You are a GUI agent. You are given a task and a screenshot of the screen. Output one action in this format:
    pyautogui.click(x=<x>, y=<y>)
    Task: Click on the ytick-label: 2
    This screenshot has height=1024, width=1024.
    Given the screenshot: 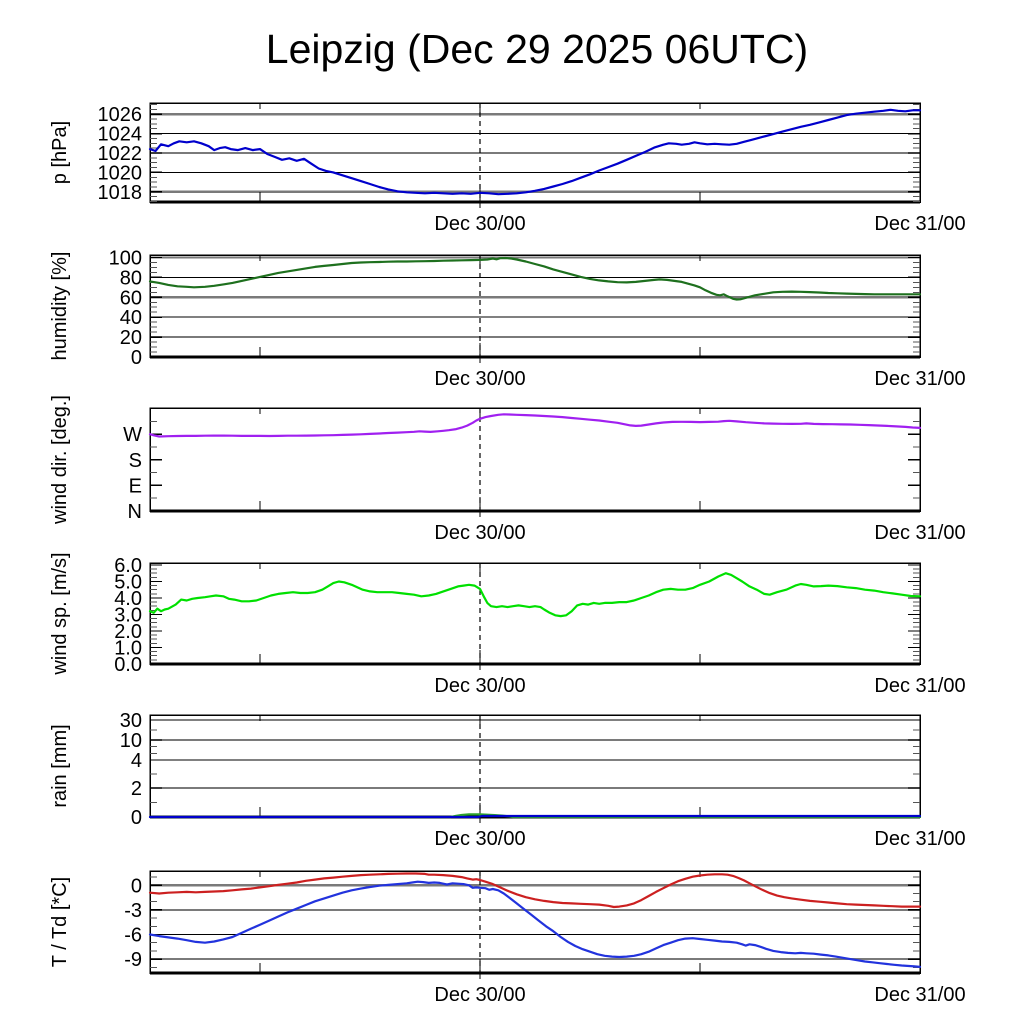 What is the action you would take?
    pyautogui.click(x=136, y=789)
    